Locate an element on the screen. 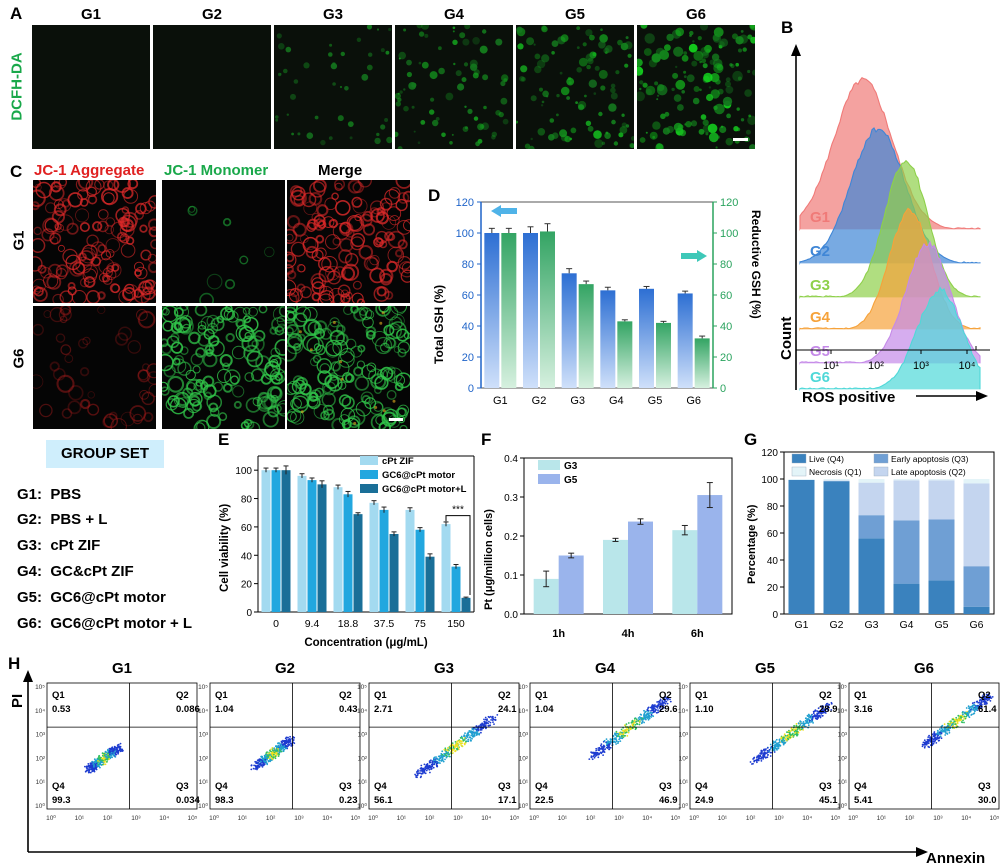 Image resolution: width=1000 pixels, height=868 pixels. h-ytick-label: 10² is located at coordinates (524, 758).